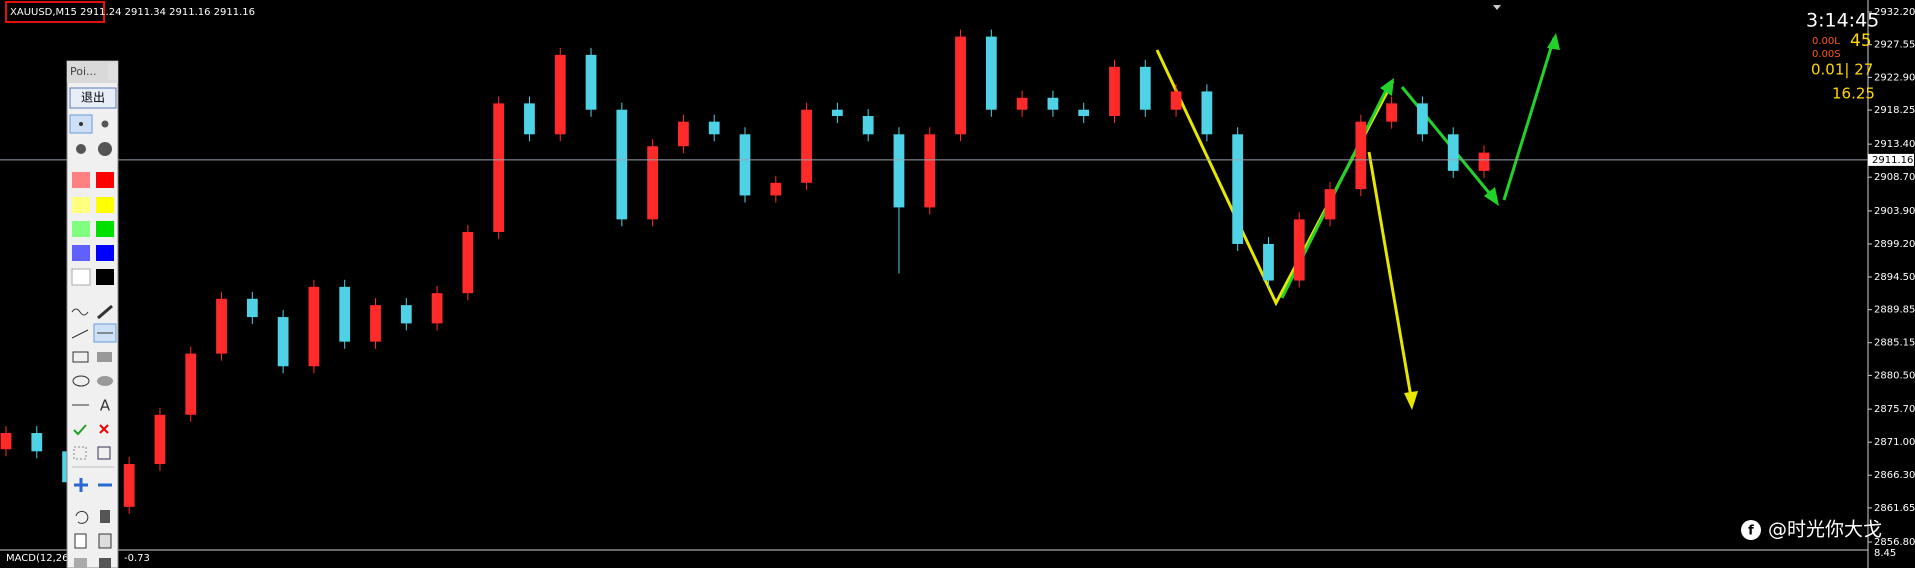  I want to click on toolbar: Poi... 退出 A, so click(92, 314).